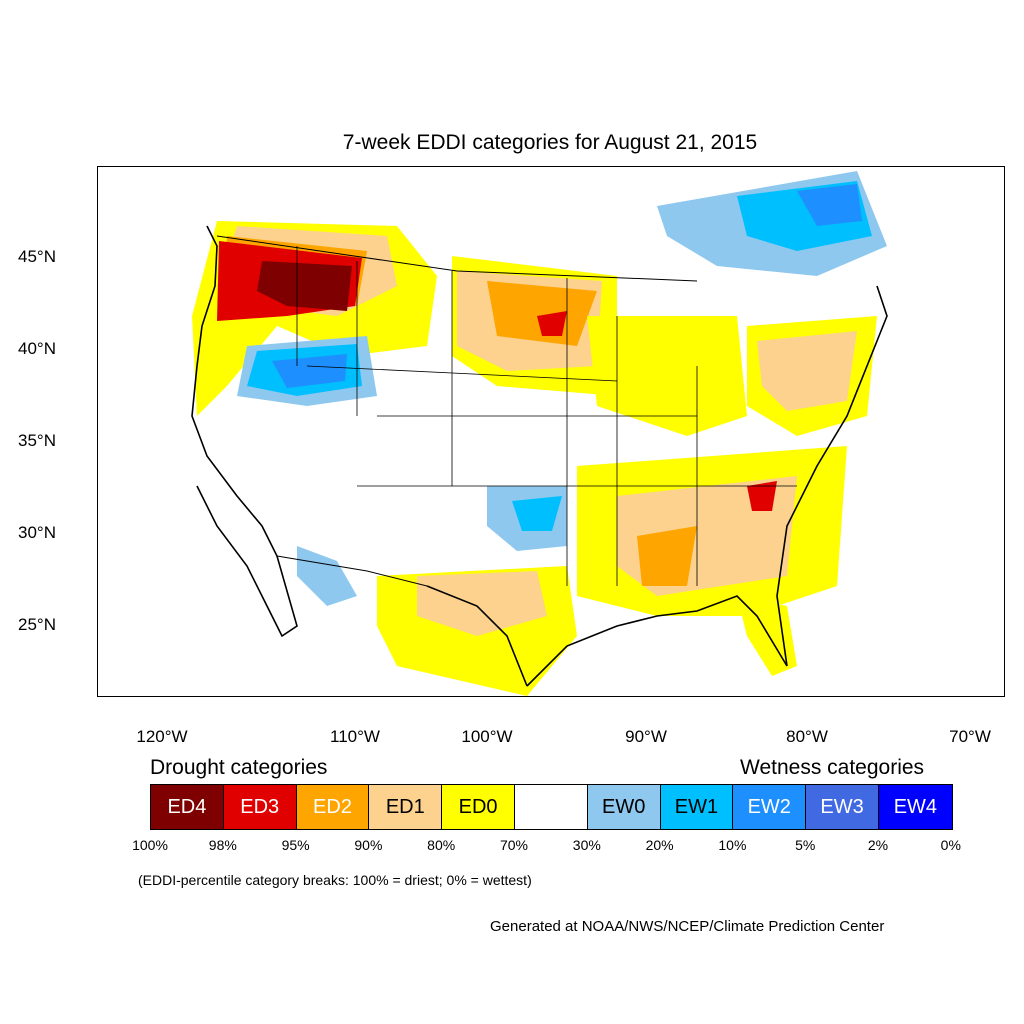 Image resolution: width=1024 pixels, height=1024 pixels. Describe the element at coordinates (37, 624) in the screenshot. I see `lat-label-25: 25°N` at that location.